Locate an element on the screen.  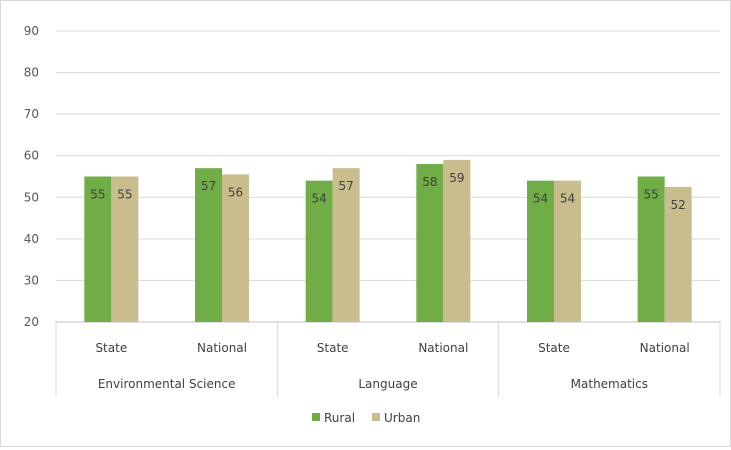
x-group-label: Environmental Science is located at coordinates (167, 384).